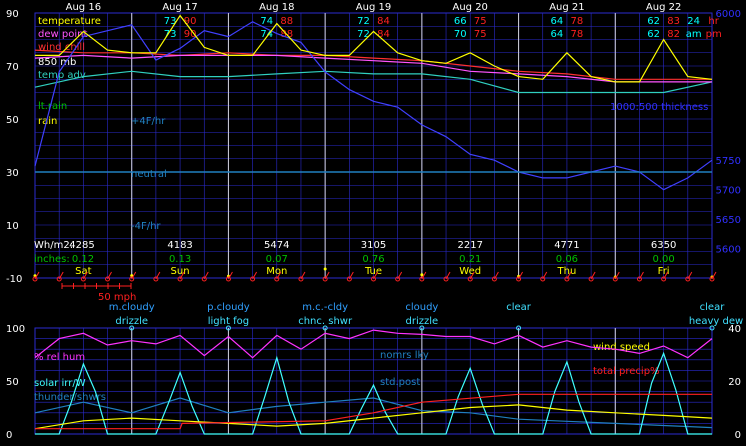  Describe the element at coordinates (422, 321) in the screenshot. I see `weather-label: drizzle` at that location.